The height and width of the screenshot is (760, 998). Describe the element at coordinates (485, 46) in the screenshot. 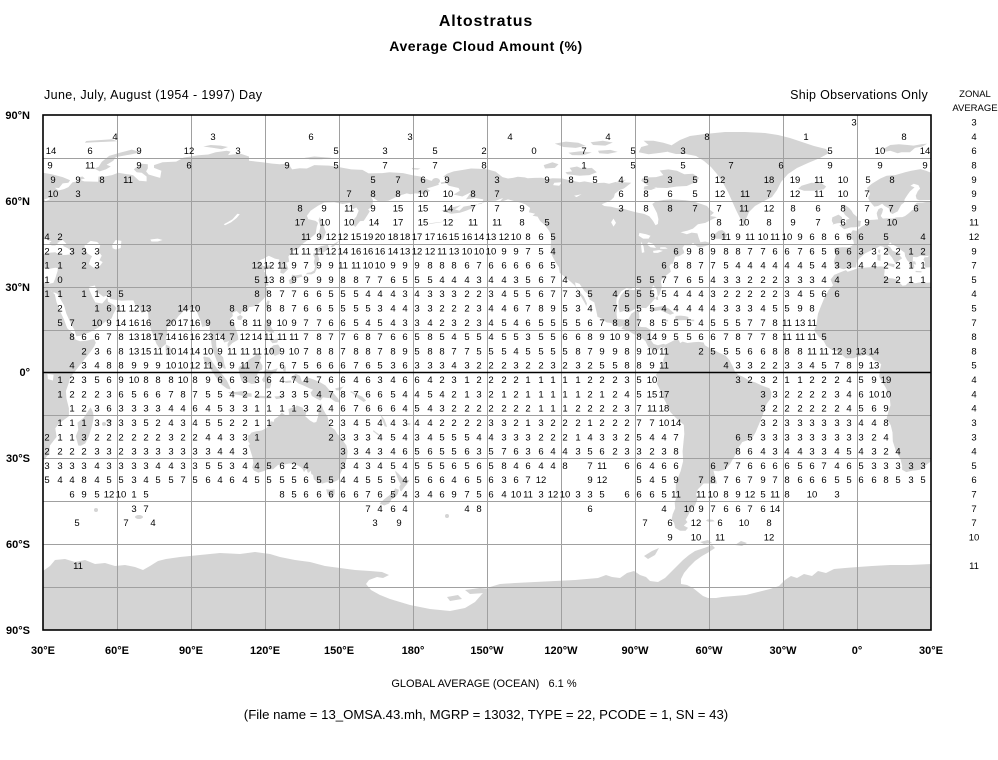

I see `svg-text: Average Cloud Amount (%)` at that location.